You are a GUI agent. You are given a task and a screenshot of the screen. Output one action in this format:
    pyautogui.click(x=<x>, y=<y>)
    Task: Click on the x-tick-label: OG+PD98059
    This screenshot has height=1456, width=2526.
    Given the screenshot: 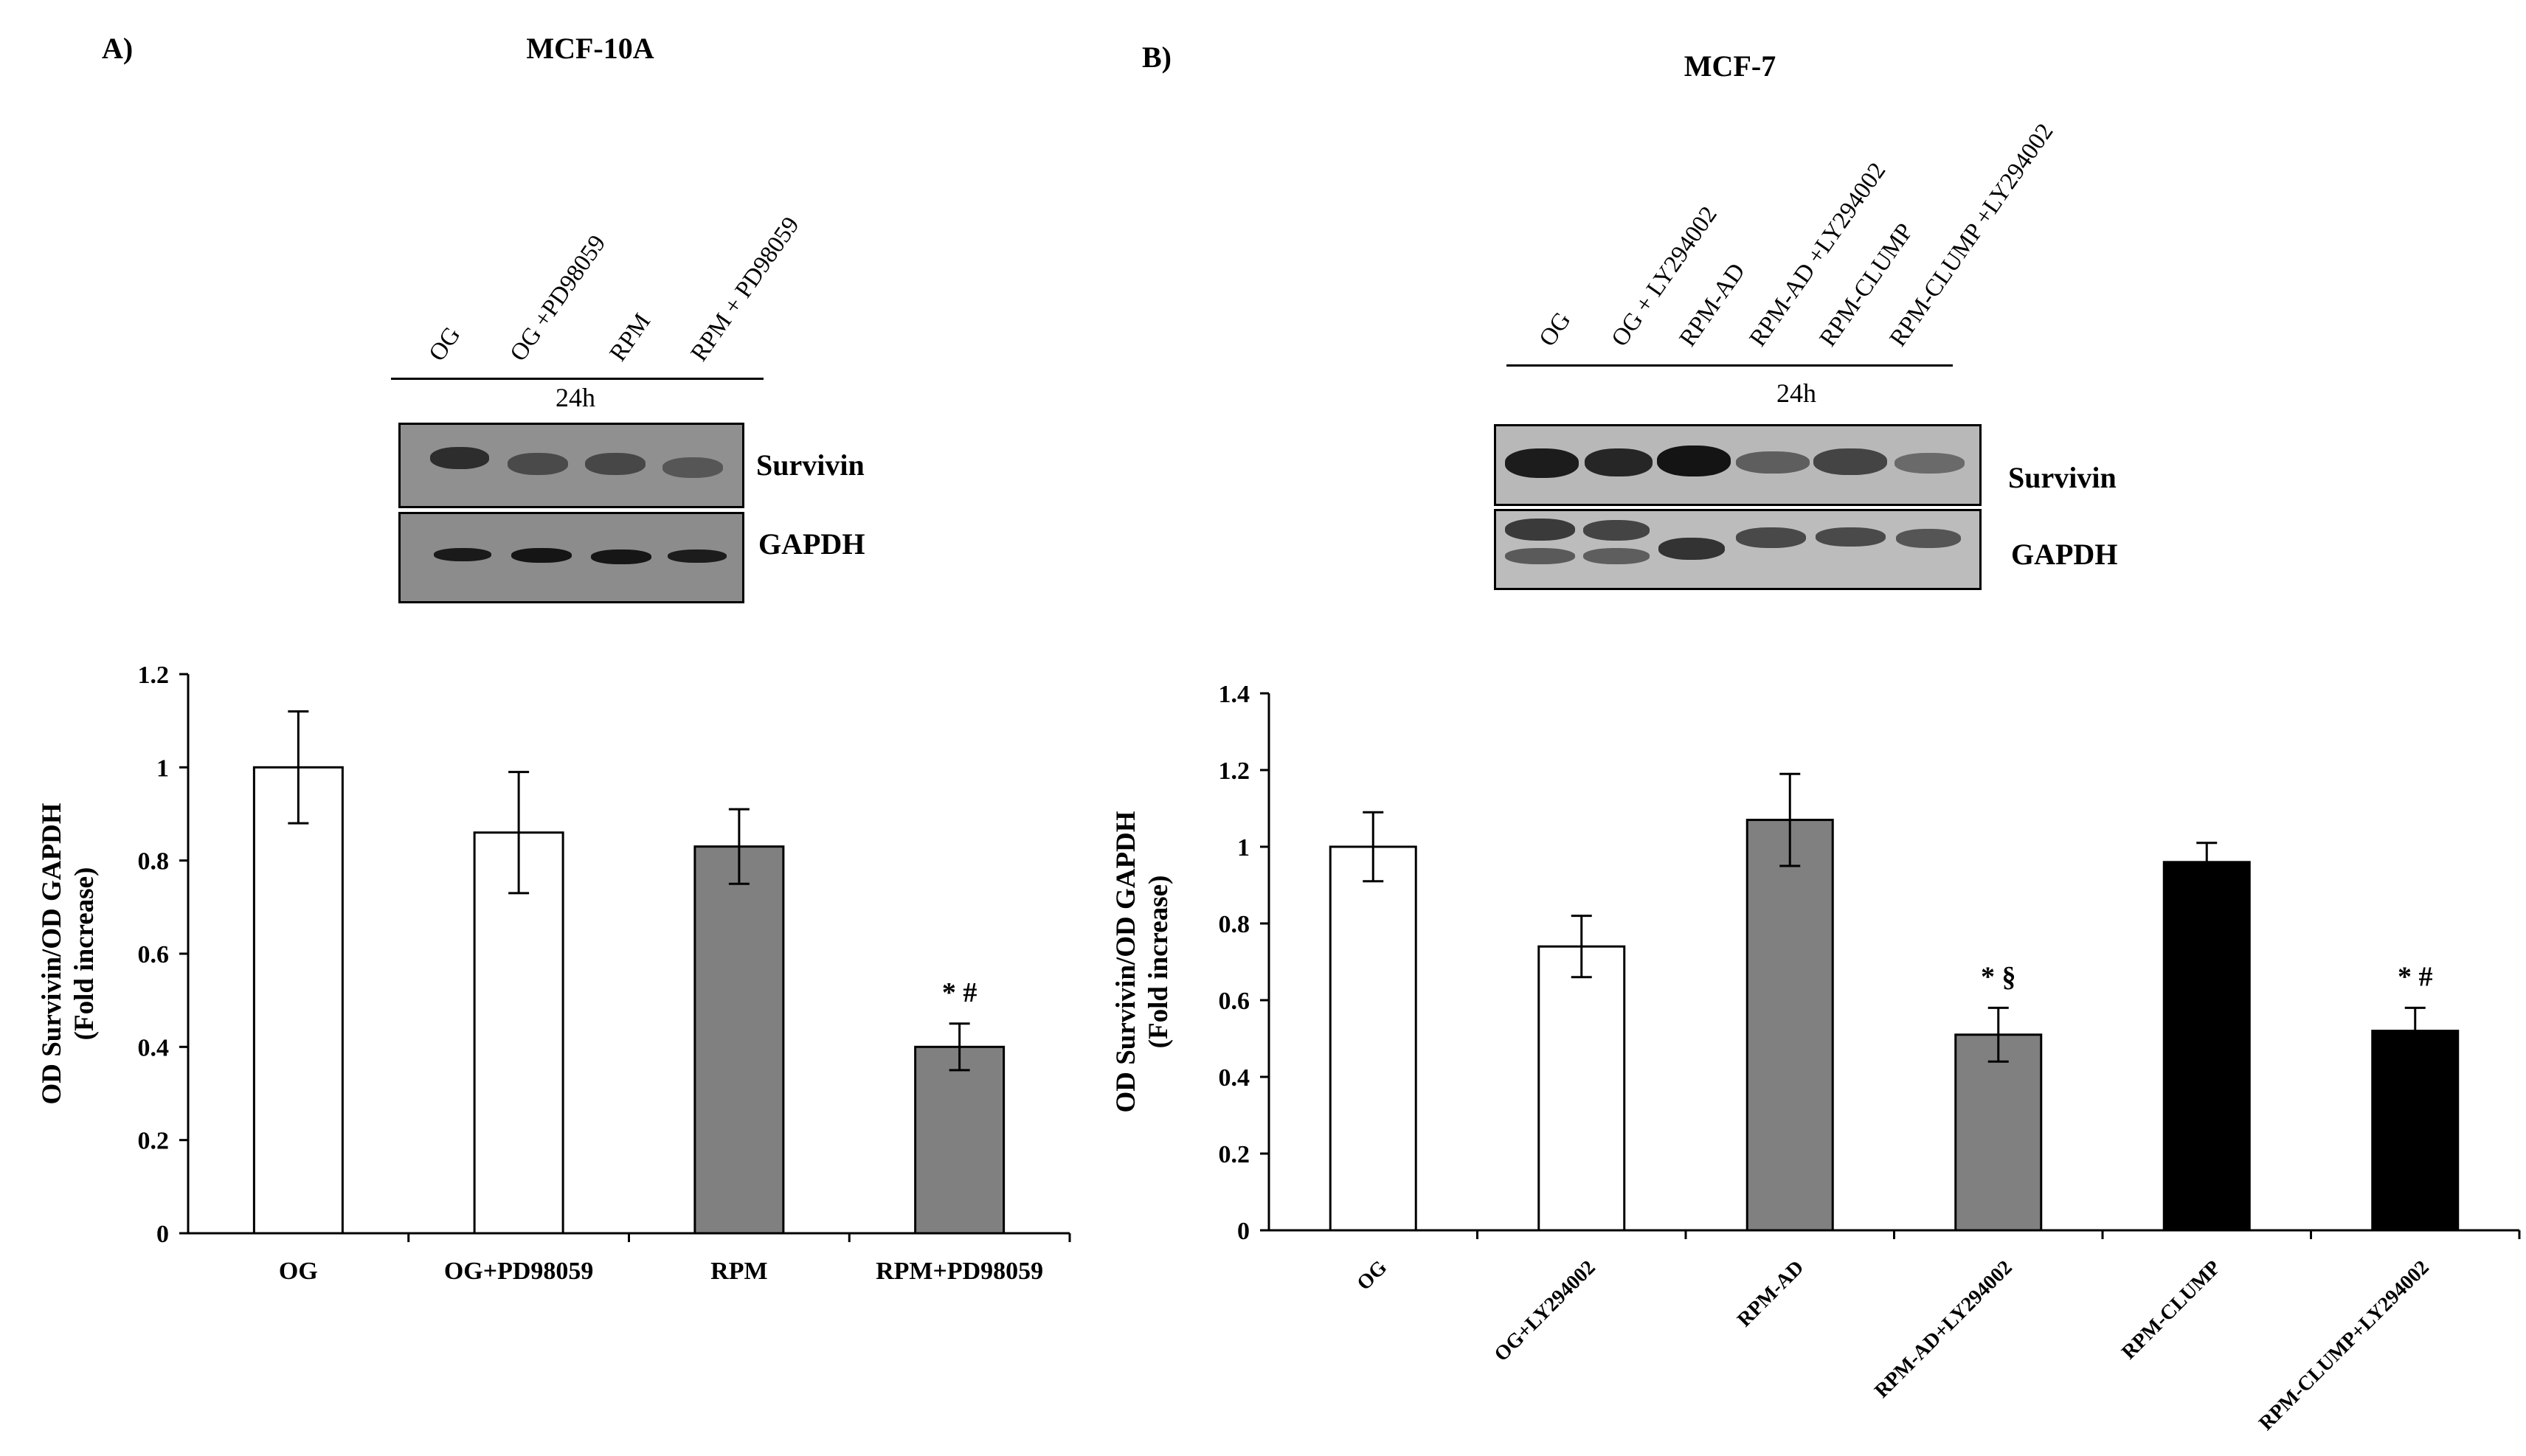 What is the action you would take?
    pyautogui.click(x=519, y=1271)
    